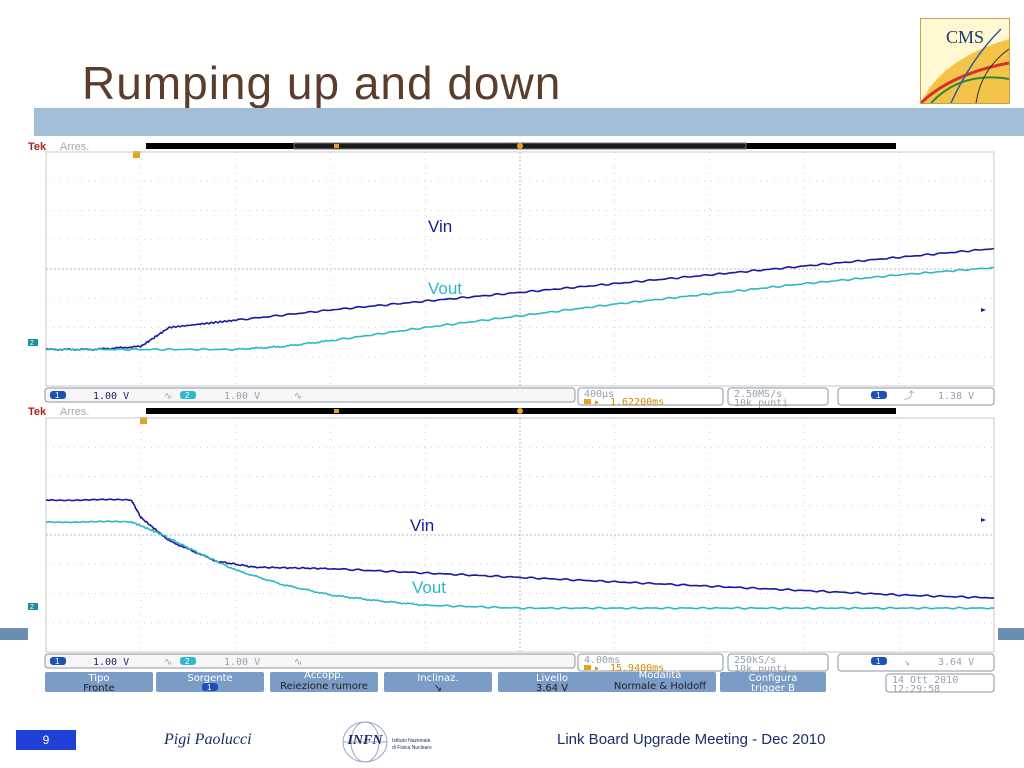  What do you see at coordinates (298, 396) in the screenshot?
I see `ch2-coupling-icon: ∿` at bounding box center [298, 396].